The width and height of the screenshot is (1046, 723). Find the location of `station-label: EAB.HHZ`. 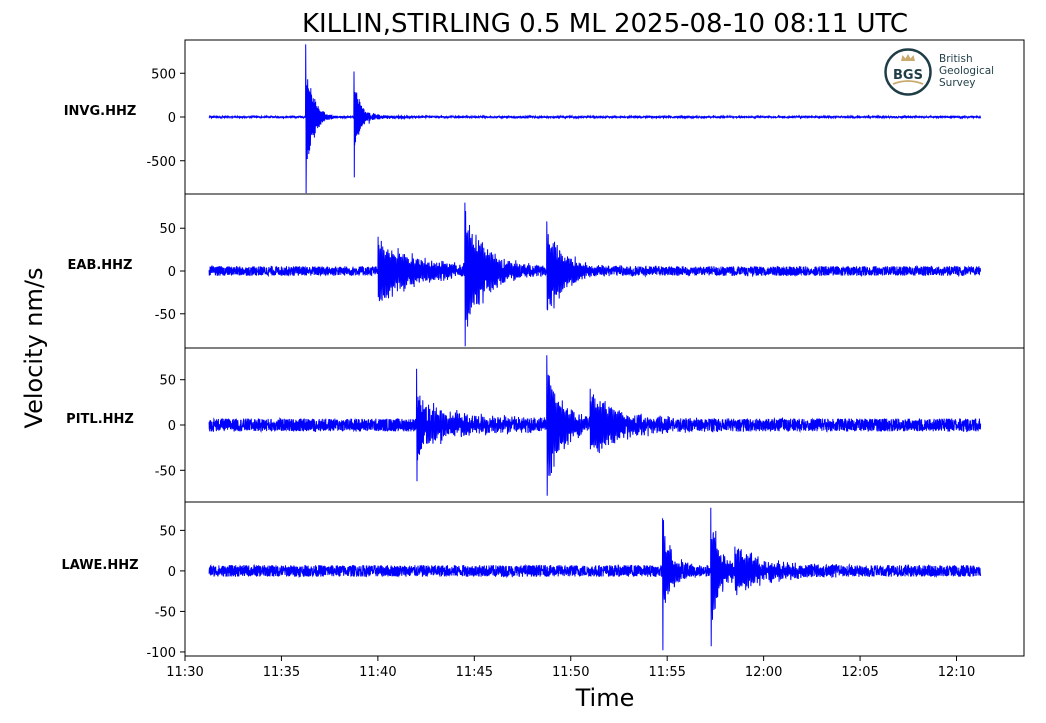

station-label: EAB.HHZ is located at coordinates (100, 265).